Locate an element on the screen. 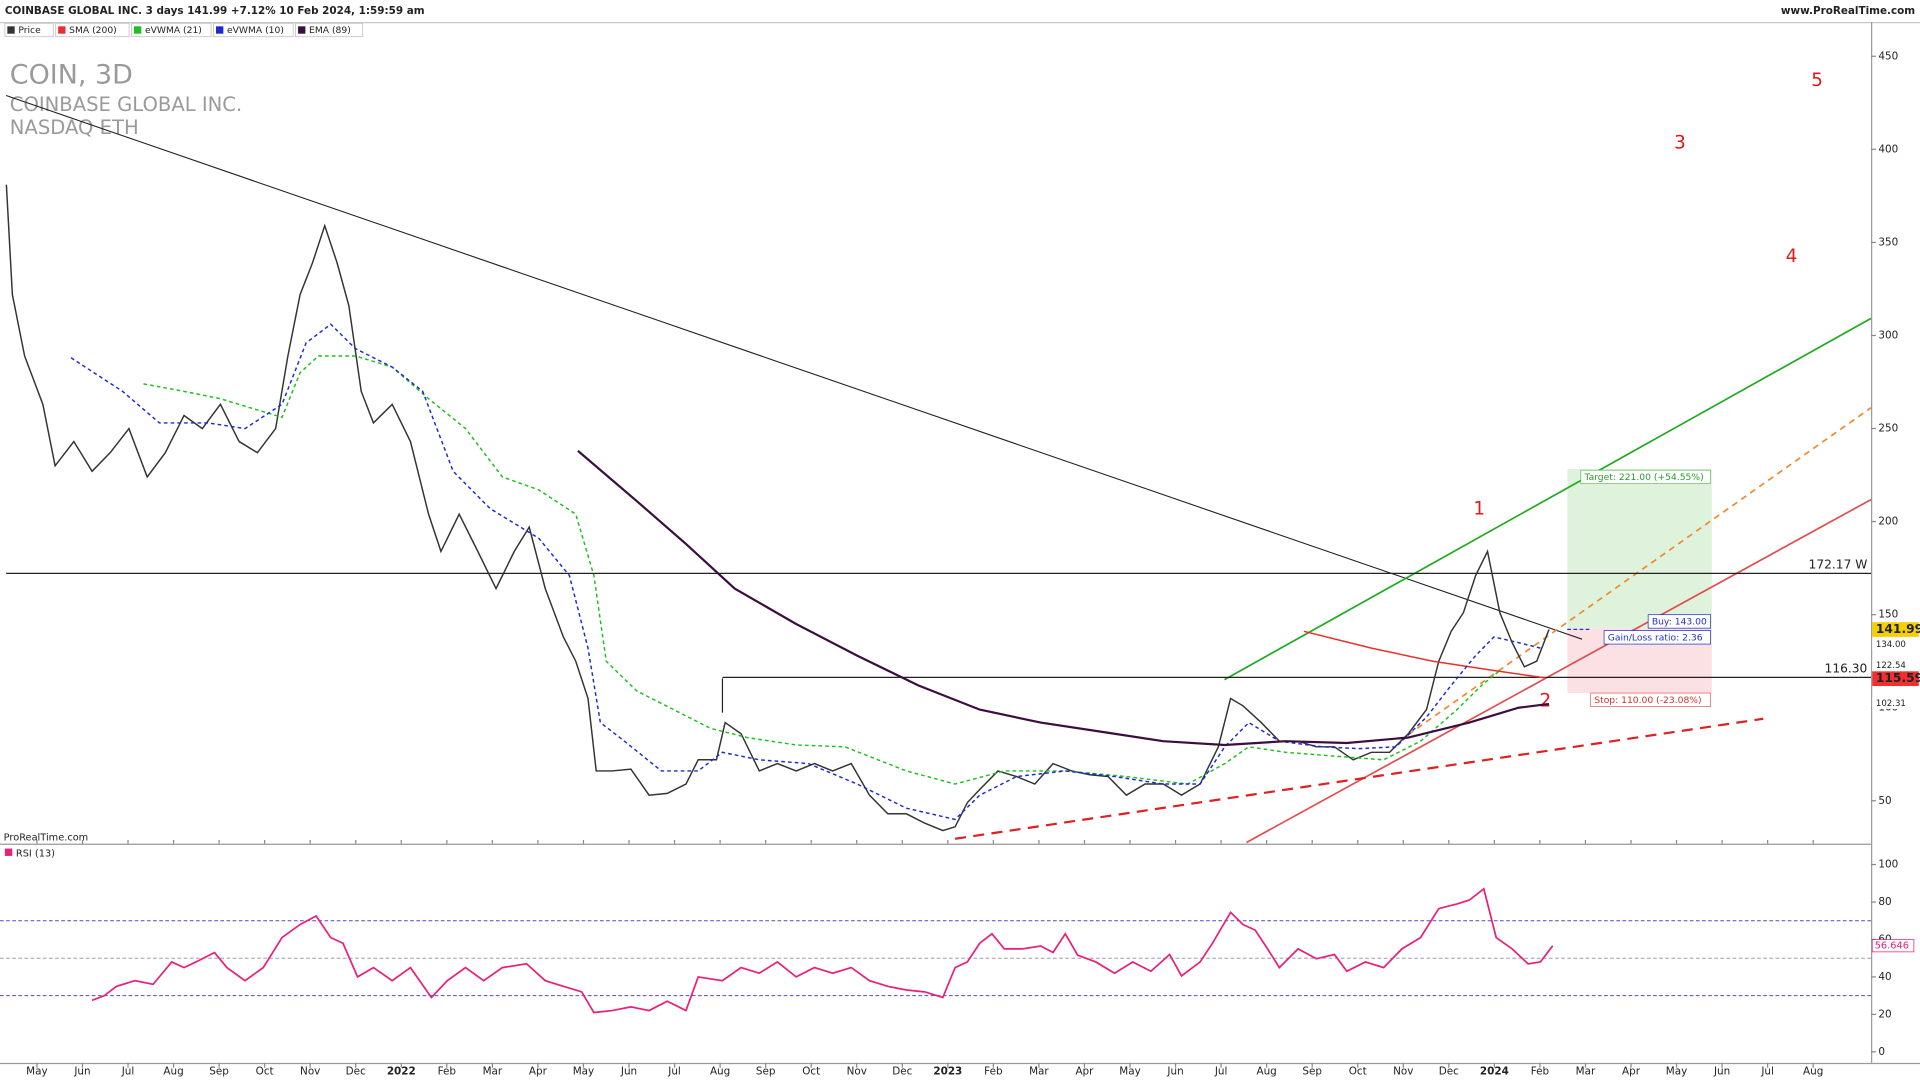 This screenshot has width=1920, height=1080. y-tick-label: 400 is located at coordinates (1888, 149).